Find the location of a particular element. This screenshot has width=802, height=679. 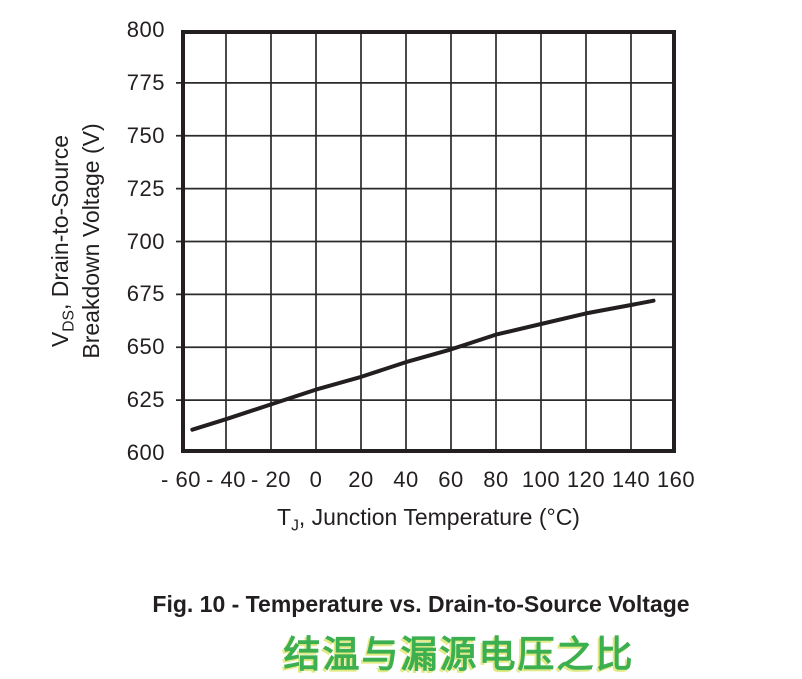

y-tick-label: 625 is located at coordinates (145, 400).